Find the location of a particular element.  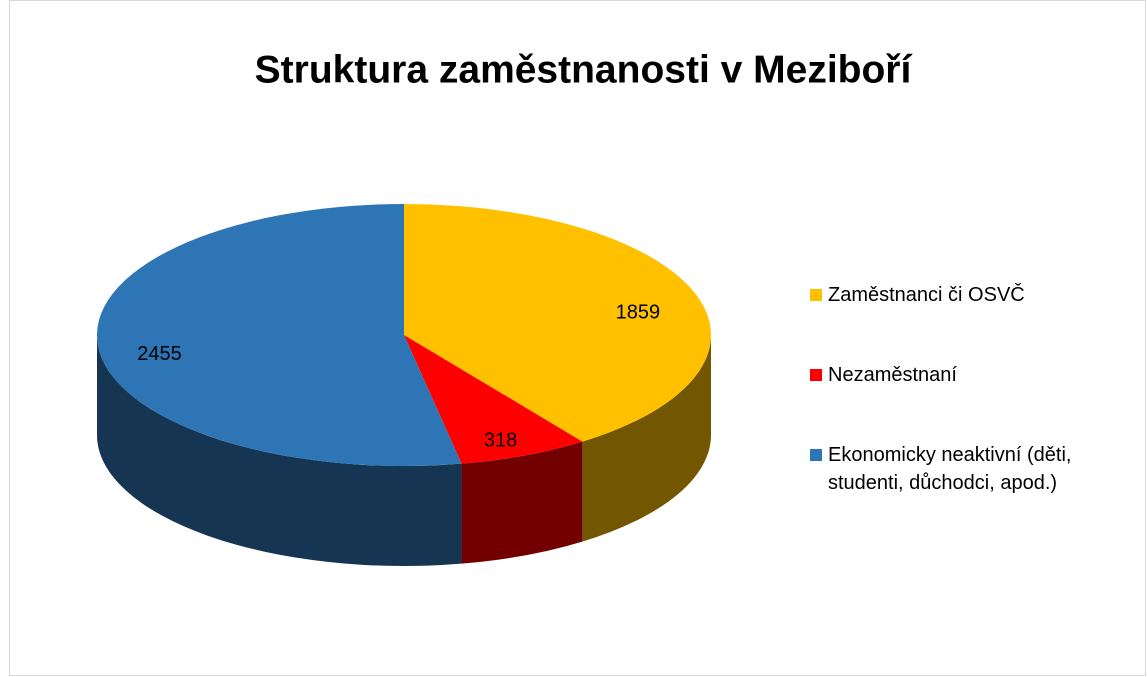

chart-title: Struktura zaměstnanosti v Meziboří is located at coordinates (584, 69).